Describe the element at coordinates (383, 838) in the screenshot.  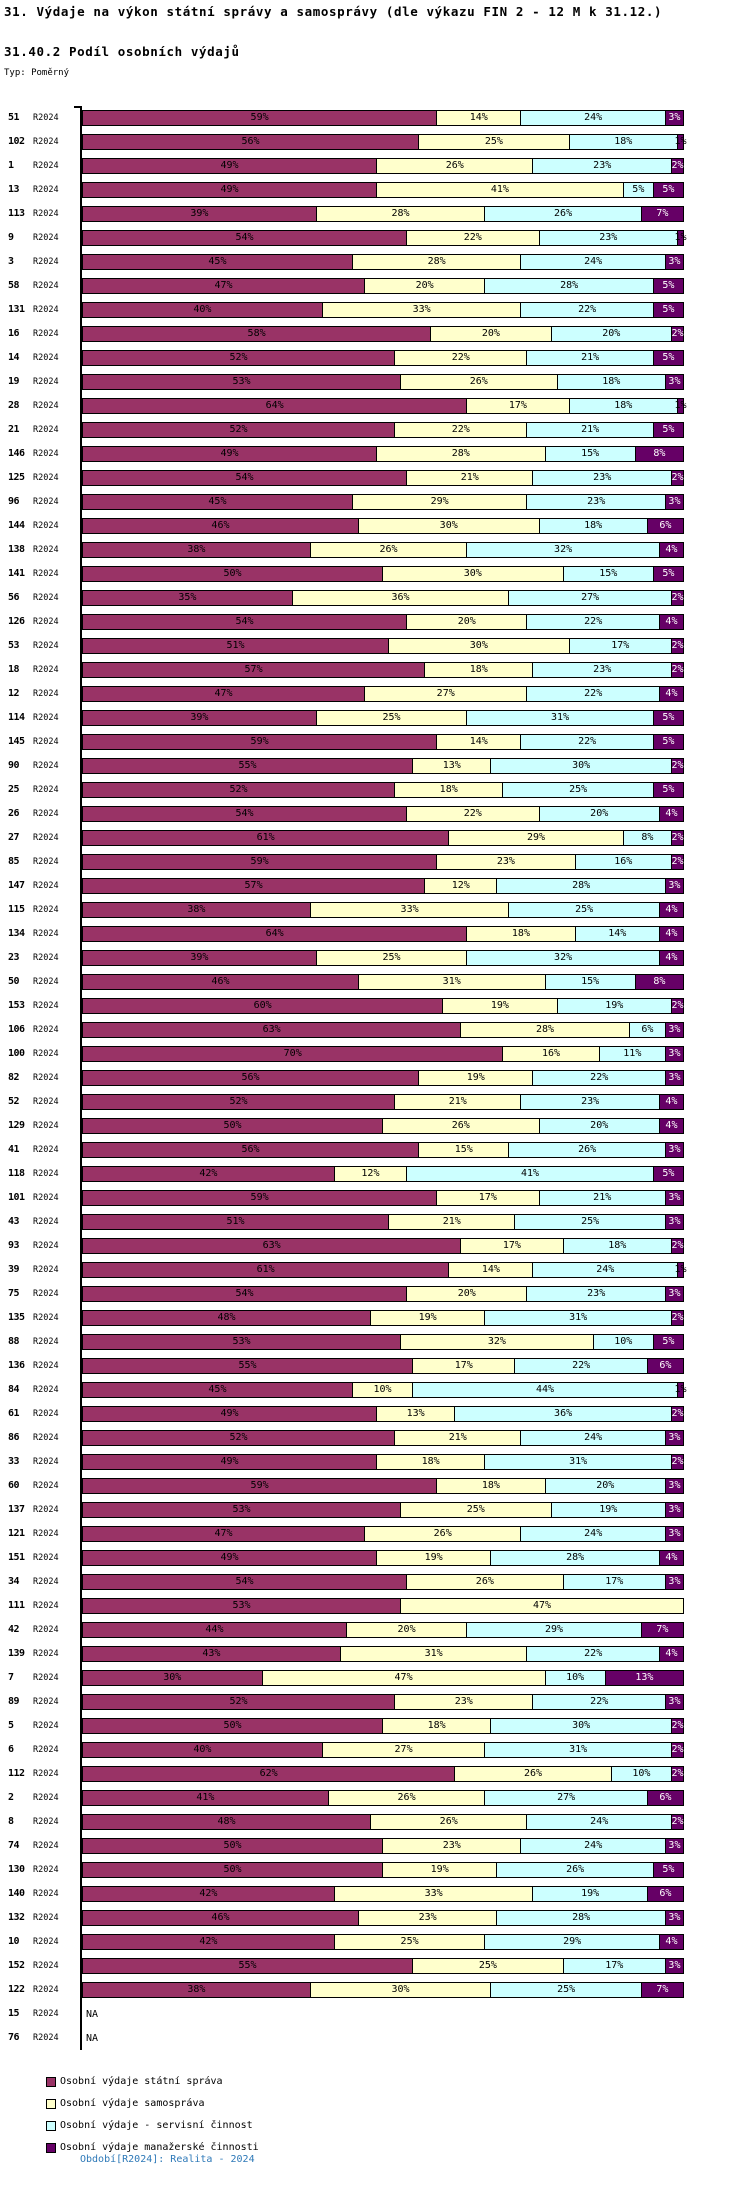
I see `stacked-bar: 61% 29% 8% 2%` at that location.